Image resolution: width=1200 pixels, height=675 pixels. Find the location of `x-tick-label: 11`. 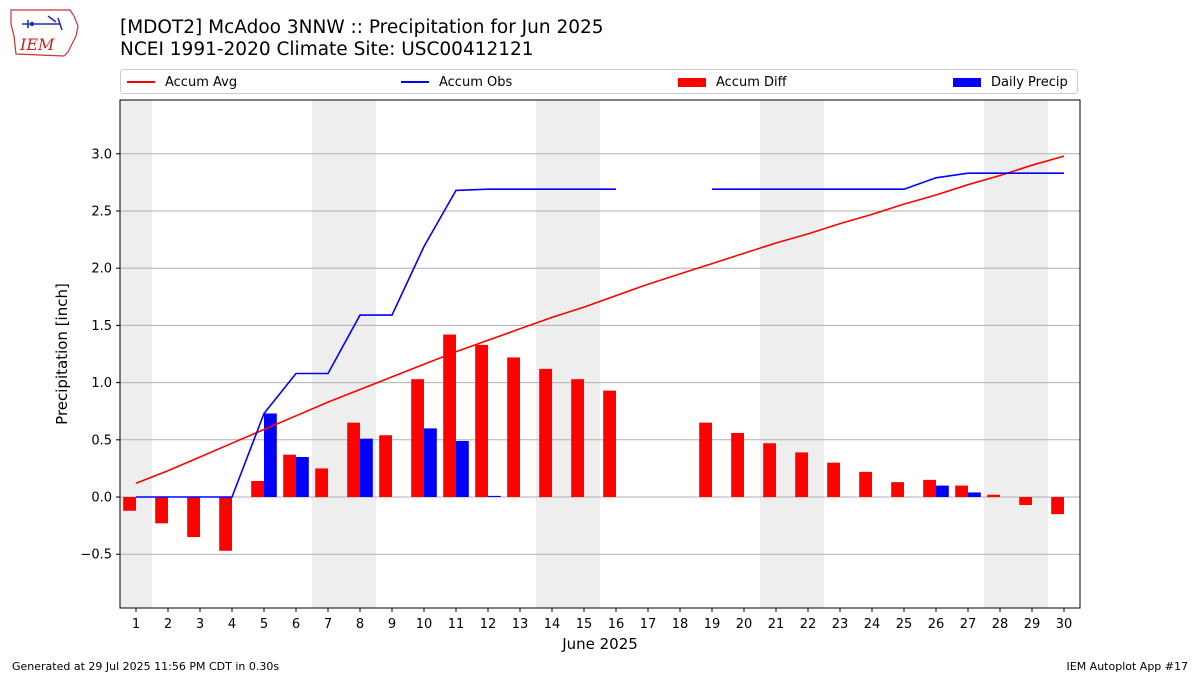

x-tick-label: 11 is located at coordinates (456, 624).